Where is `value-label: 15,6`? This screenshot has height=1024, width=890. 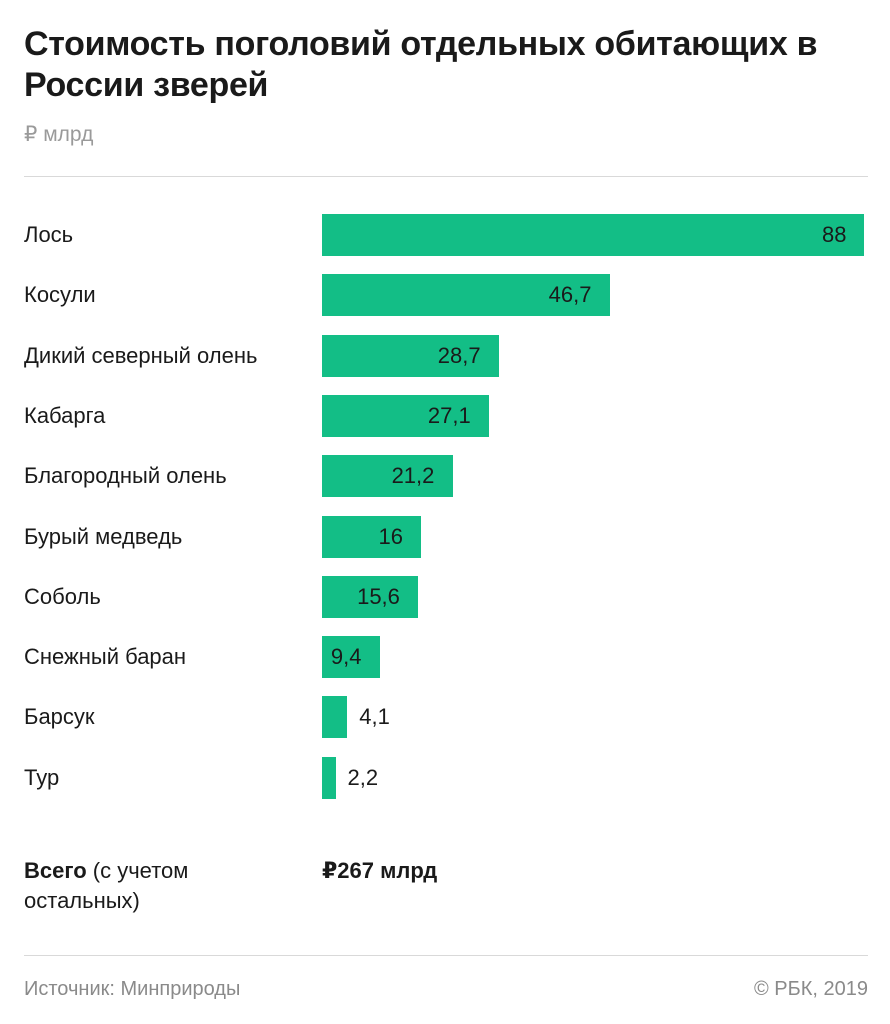
value-label: 15,6 is located at coordinates (378, 596).